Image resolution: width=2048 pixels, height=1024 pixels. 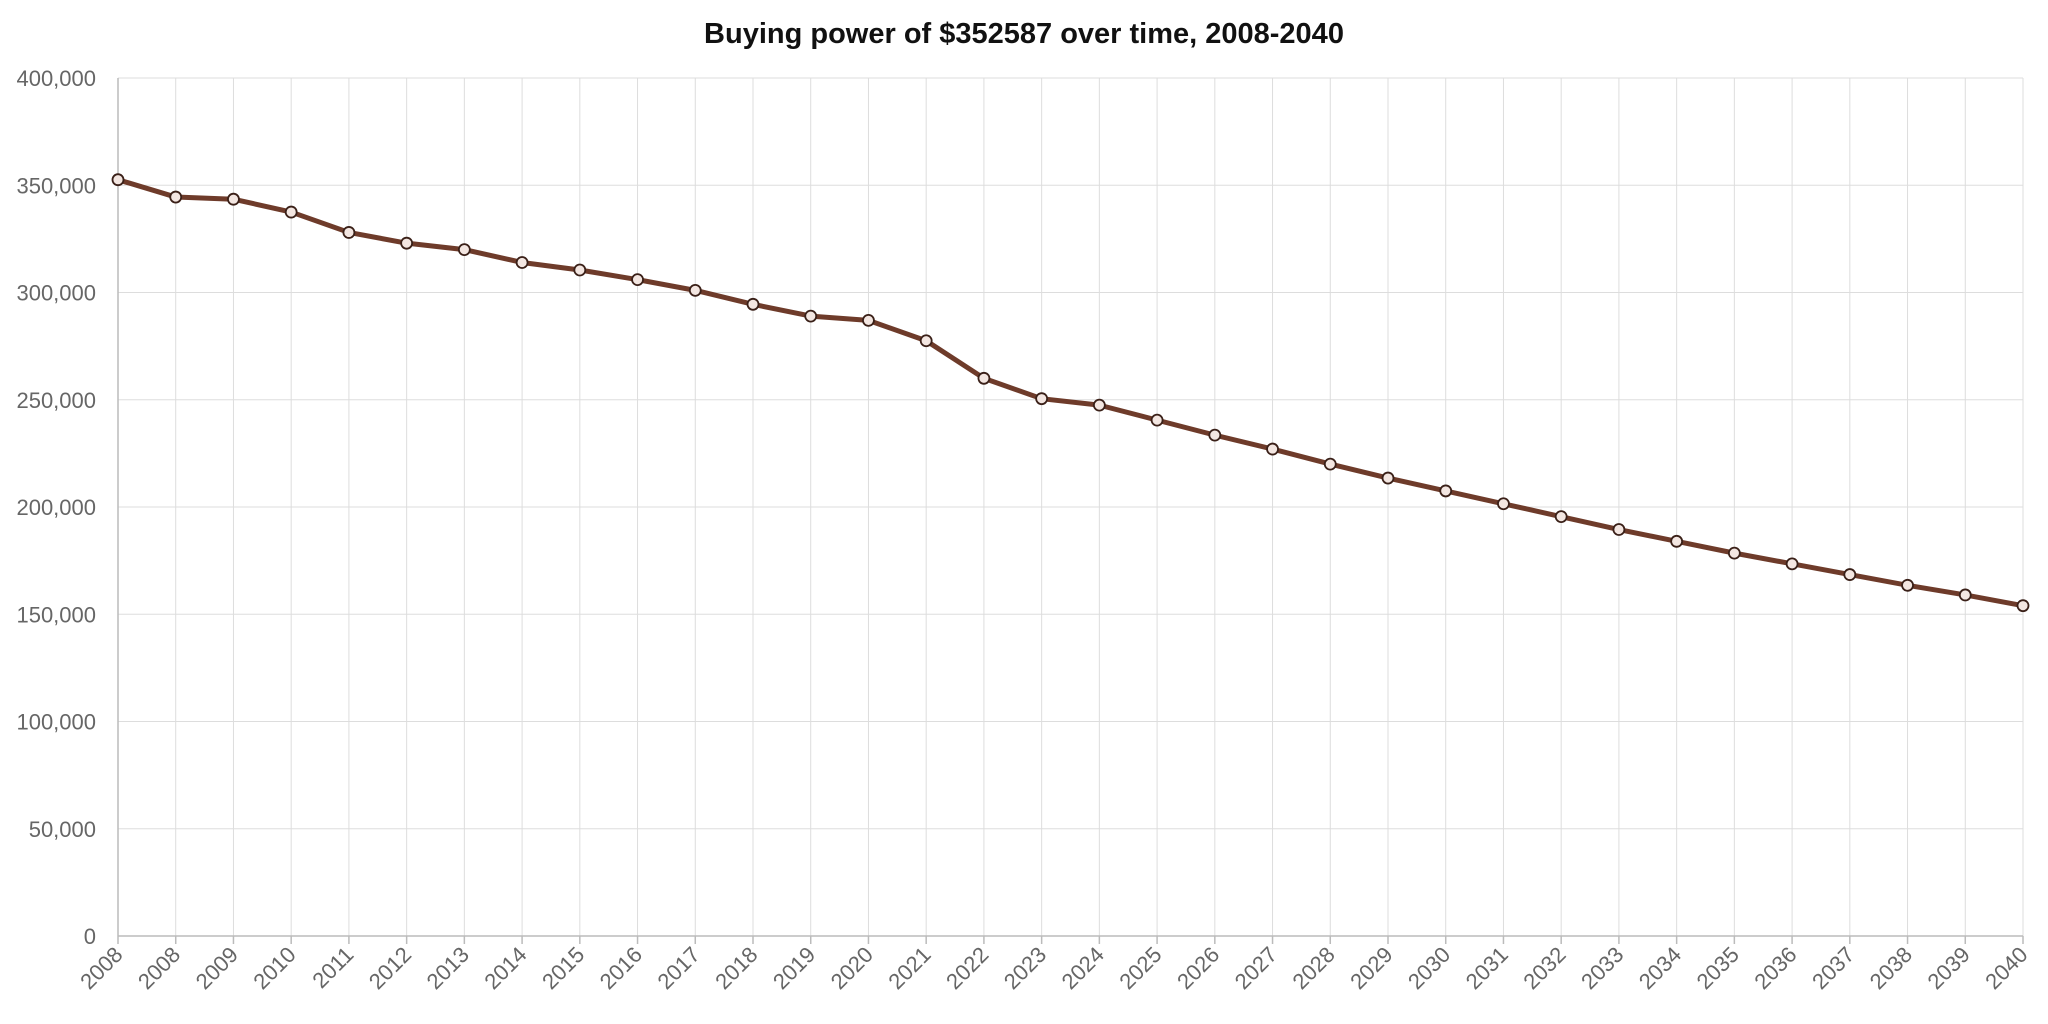 What do you see at coordinates (621, 968) in the screenshot?
I see `x-tick-label: 2016` at bounding box center [621, 968].